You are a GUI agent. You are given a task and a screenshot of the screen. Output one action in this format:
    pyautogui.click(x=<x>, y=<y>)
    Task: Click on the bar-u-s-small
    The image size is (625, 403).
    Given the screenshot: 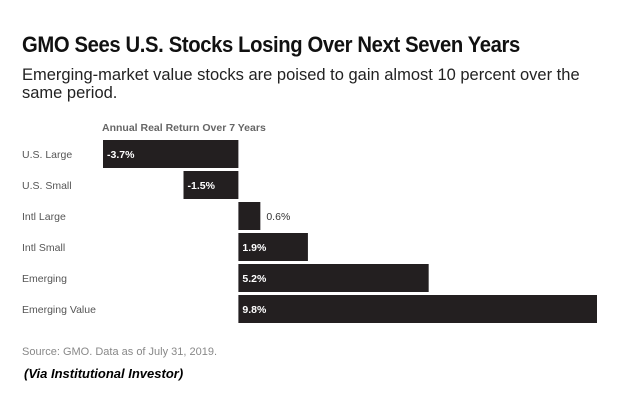 What is the action you would take?
    pyautogui.click(x=211, y=185)
    